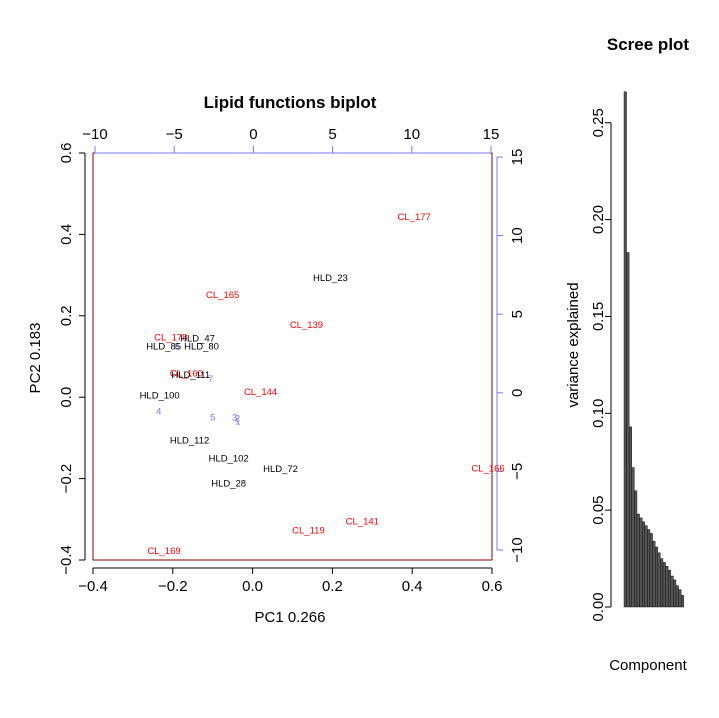  I want to click on sample-label: CL_169, so click(163, 551).